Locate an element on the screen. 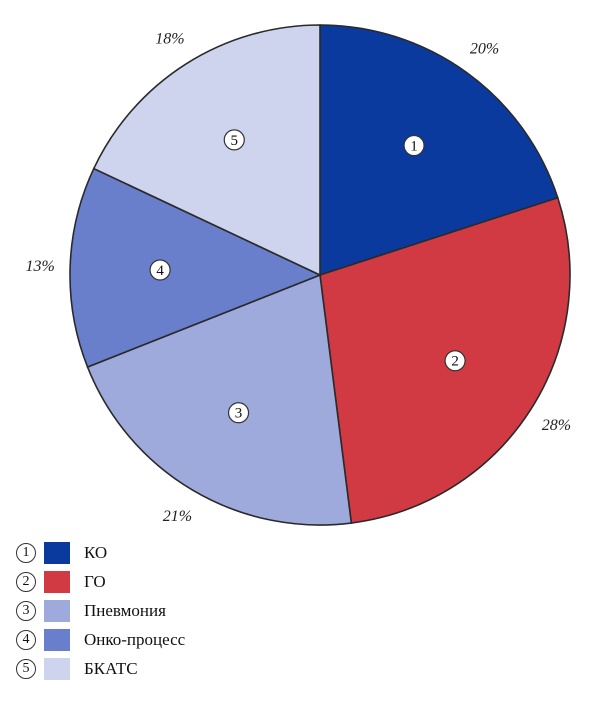 This screenshot has height=723, width=600. legend-label: Онко-процесс is located at coordinates (135, 639).